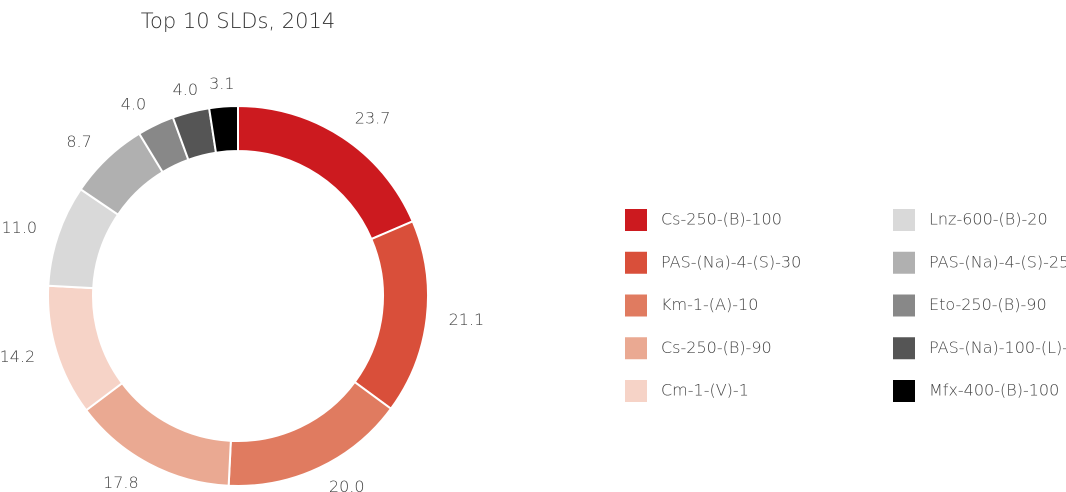 This screenshot has width=1066, height=492. Describe the element at coordinates (221, 83) in the screenshot. I see `data-label: 3.1` at that location.